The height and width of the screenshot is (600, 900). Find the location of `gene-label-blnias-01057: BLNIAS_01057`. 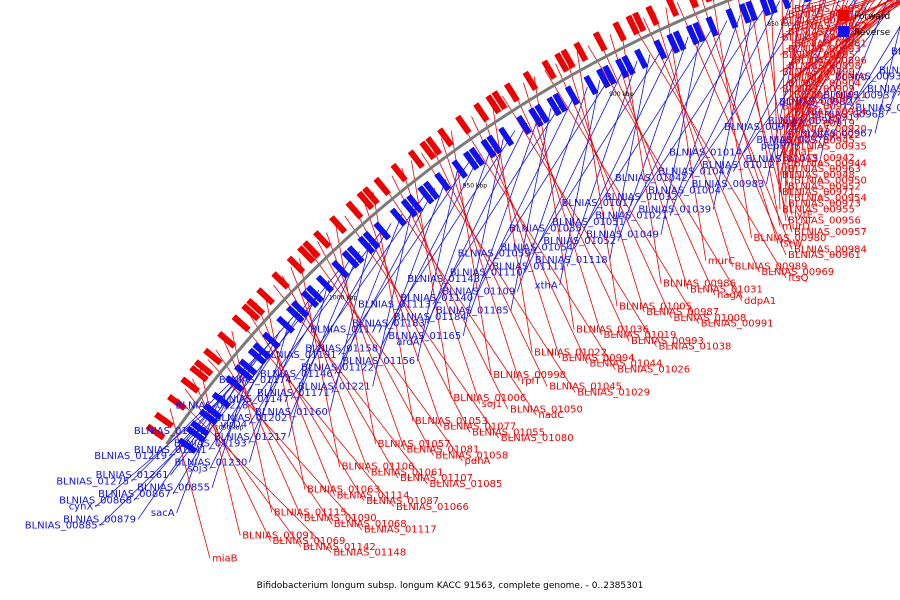

gene-label-blnias-01057: BLNIAS_01057 is located at coordinates (414, 444).